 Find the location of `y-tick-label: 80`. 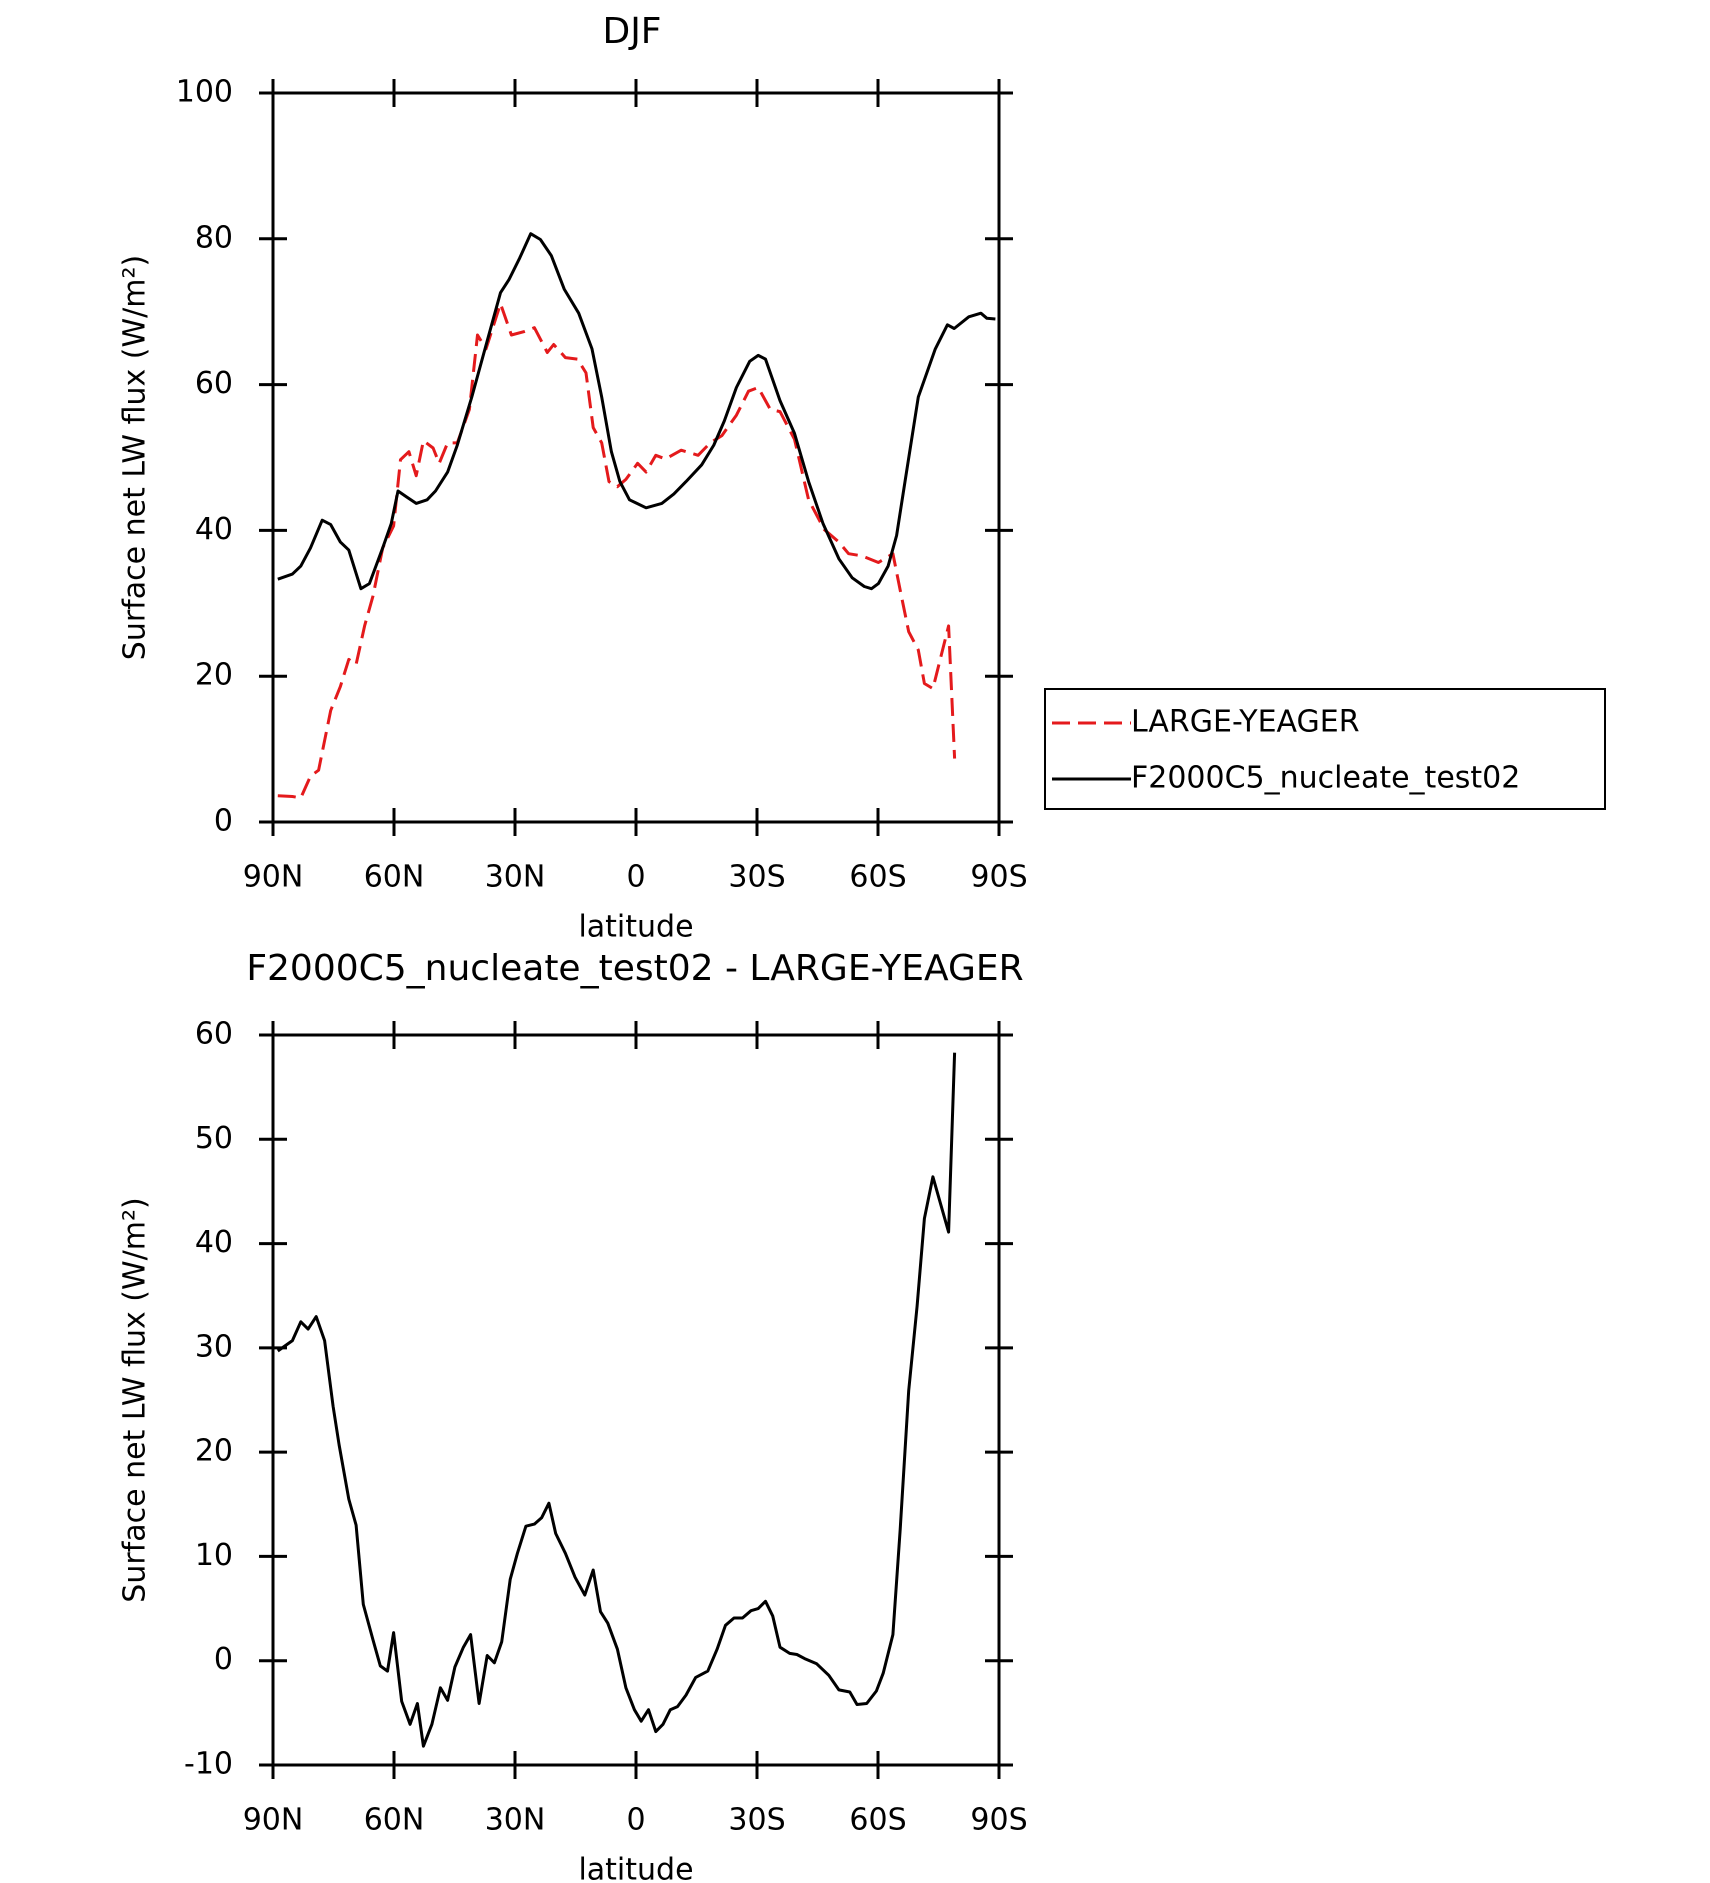

y-tick-label: 80 is located at coordinates (214, 237).